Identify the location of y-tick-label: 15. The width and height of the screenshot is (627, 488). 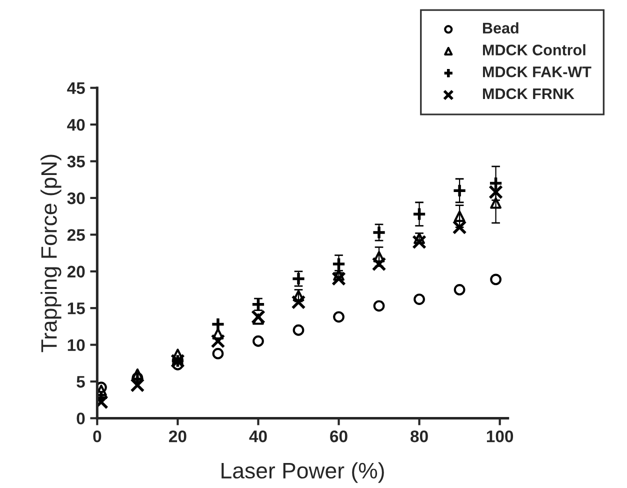
(76, 308).